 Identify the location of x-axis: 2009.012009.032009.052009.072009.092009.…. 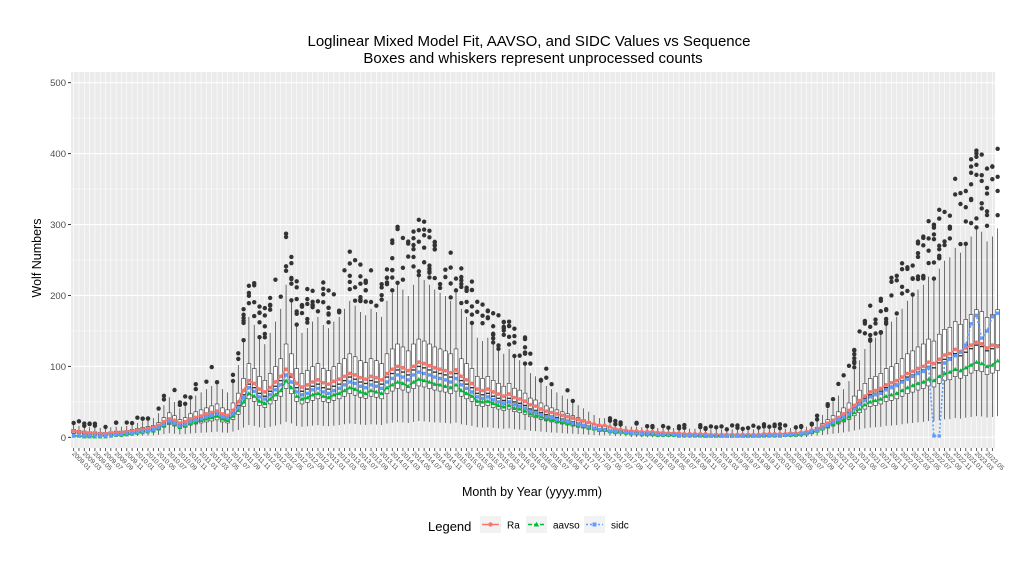
(537, 460).